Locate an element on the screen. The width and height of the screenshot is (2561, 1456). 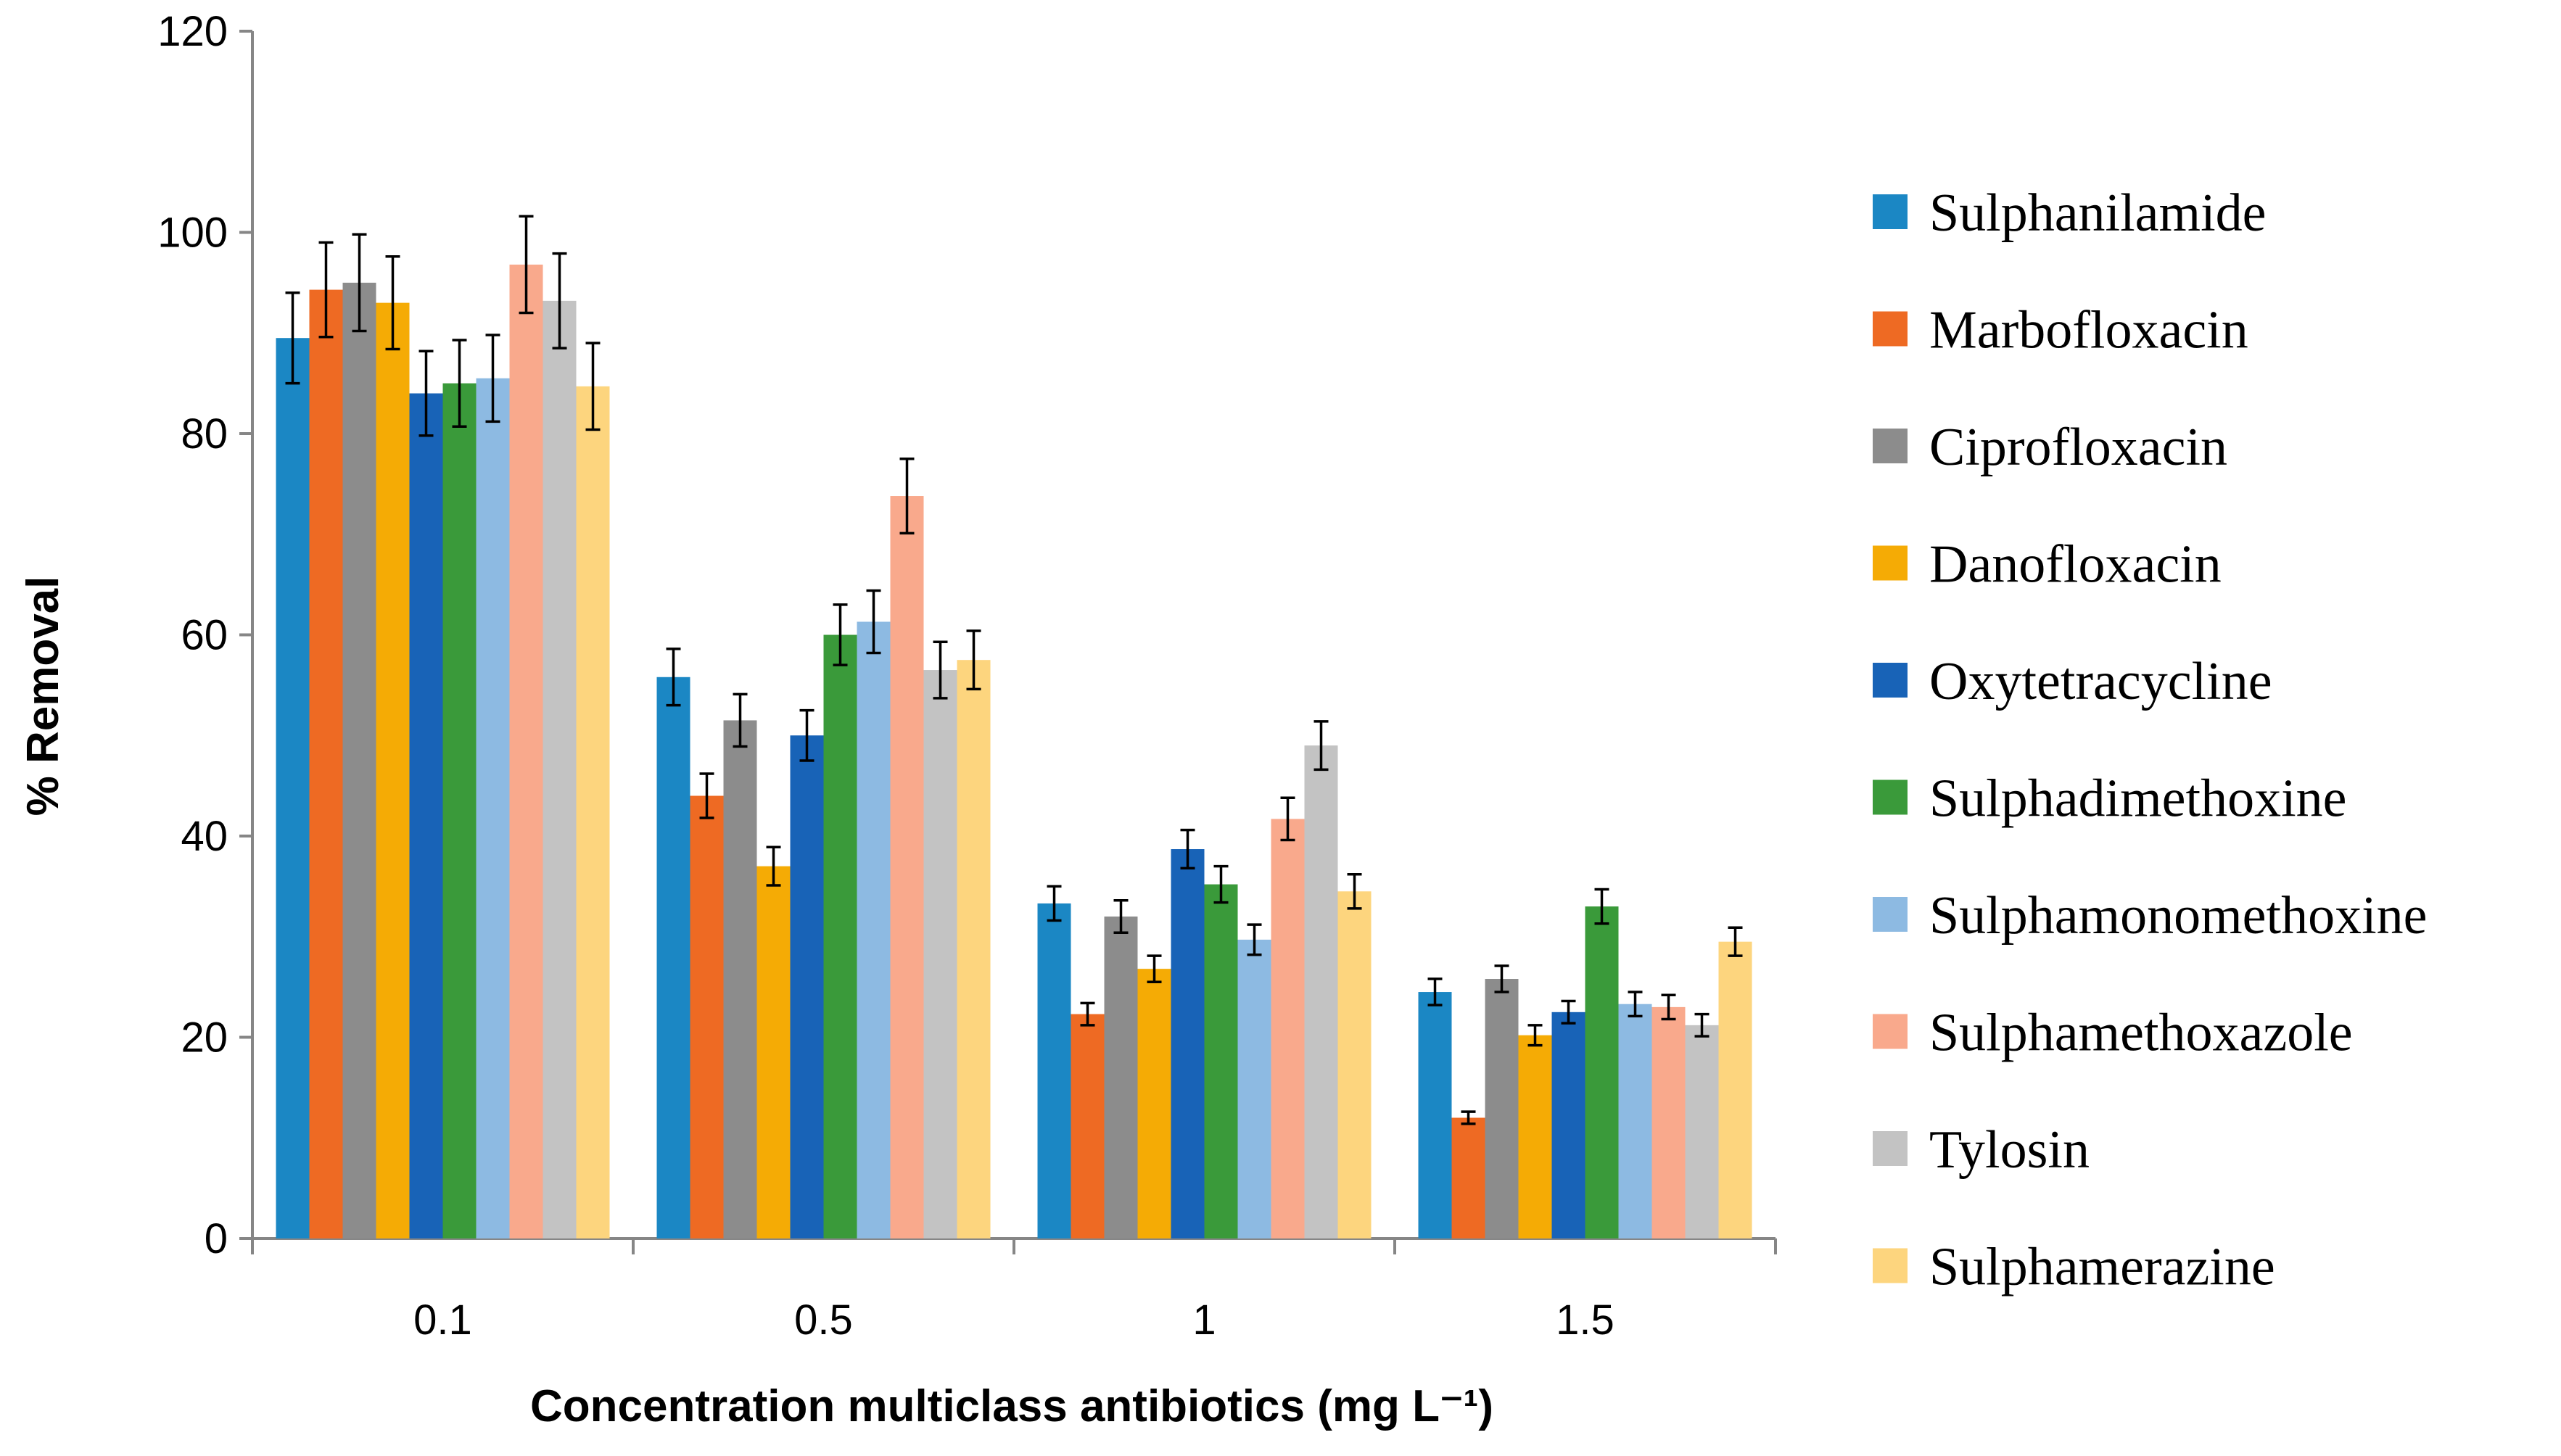
legend-label: Oxytetracycline is located at coordinates (2100, 681).